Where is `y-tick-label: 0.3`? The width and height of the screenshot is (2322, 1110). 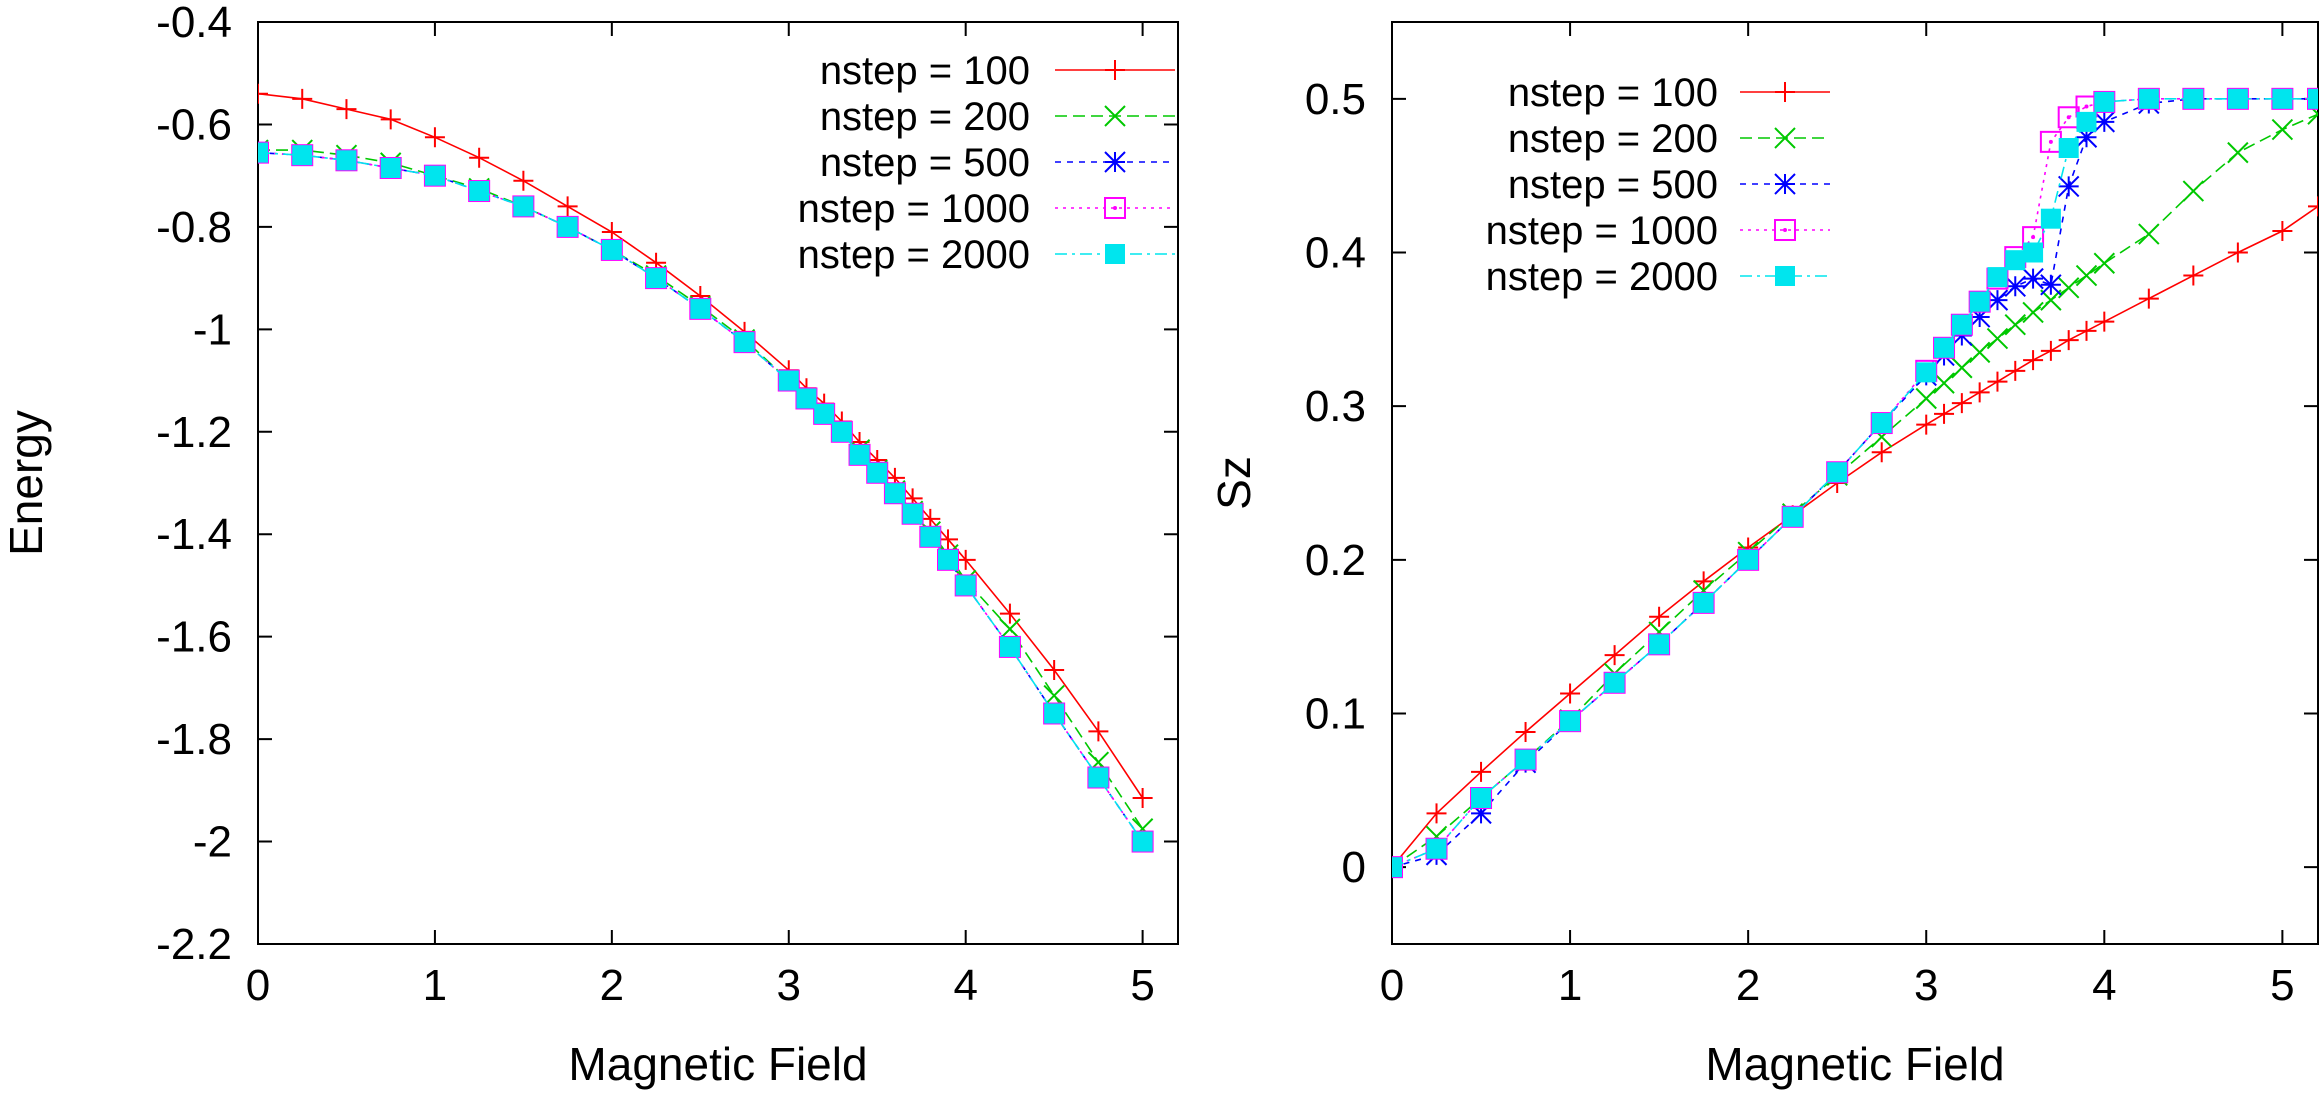 y-tick-label: 0.3 is located at coordinates (1335, 406).